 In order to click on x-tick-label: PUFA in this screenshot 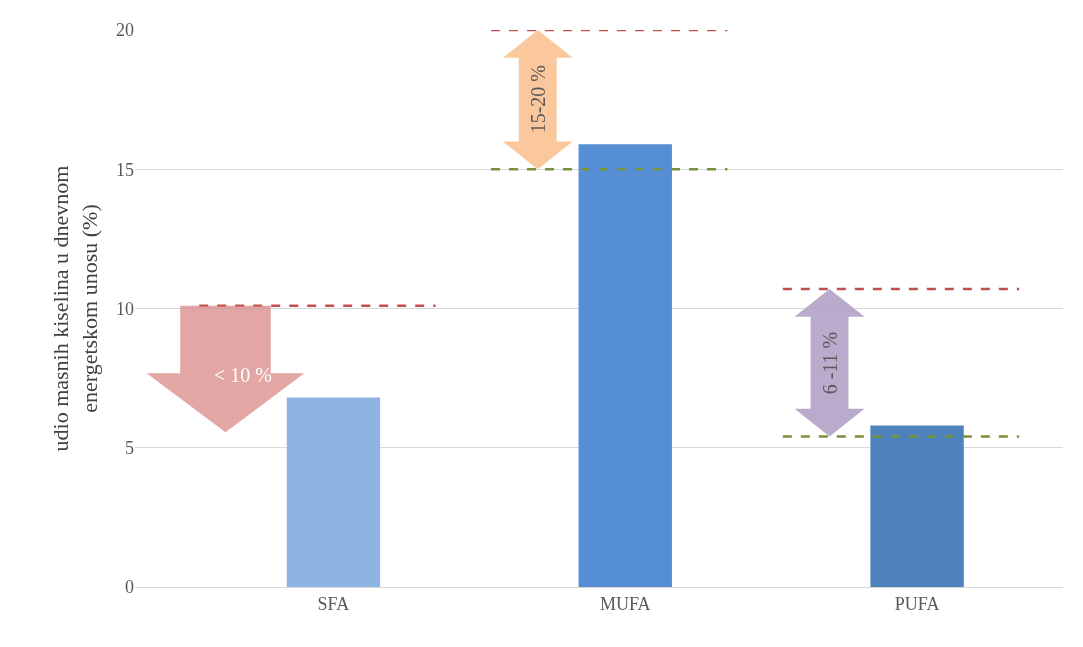, I will do `click(917, 603)`.